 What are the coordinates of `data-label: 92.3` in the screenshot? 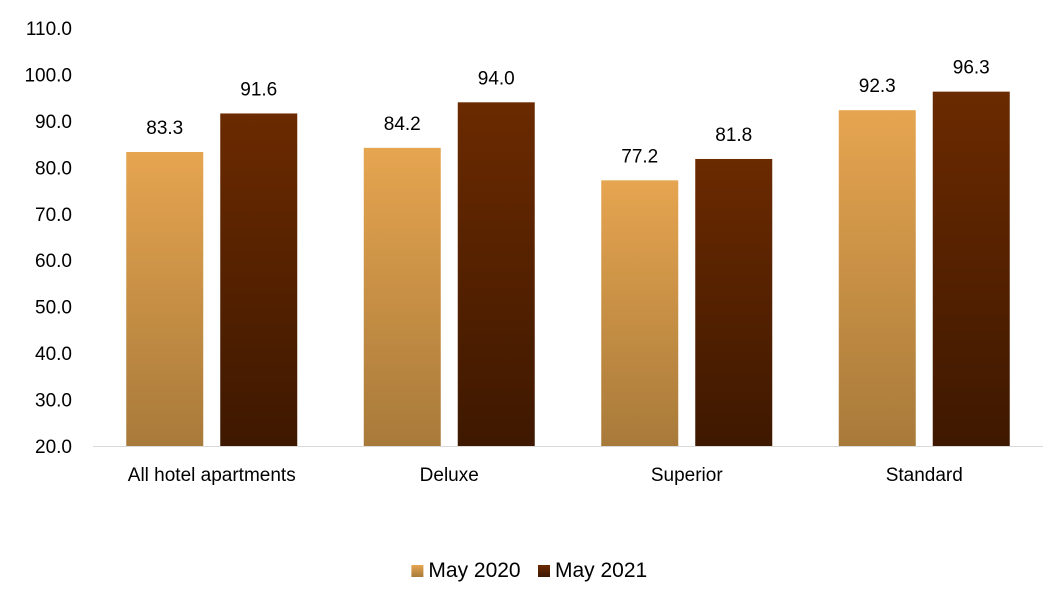 It's located at (877, 86).